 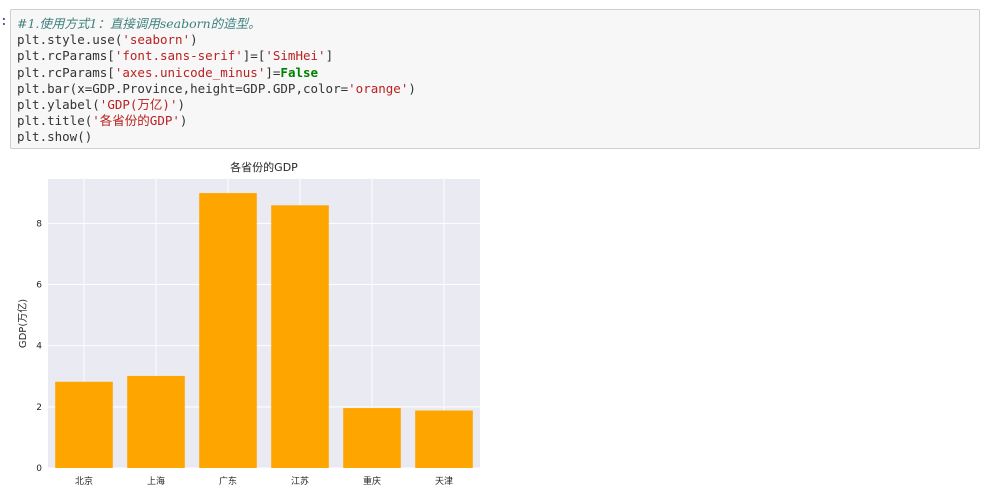 I want to click on code-line: plt.rcParams['axes.unicode_minus']=False, so click(x=495, y=73).